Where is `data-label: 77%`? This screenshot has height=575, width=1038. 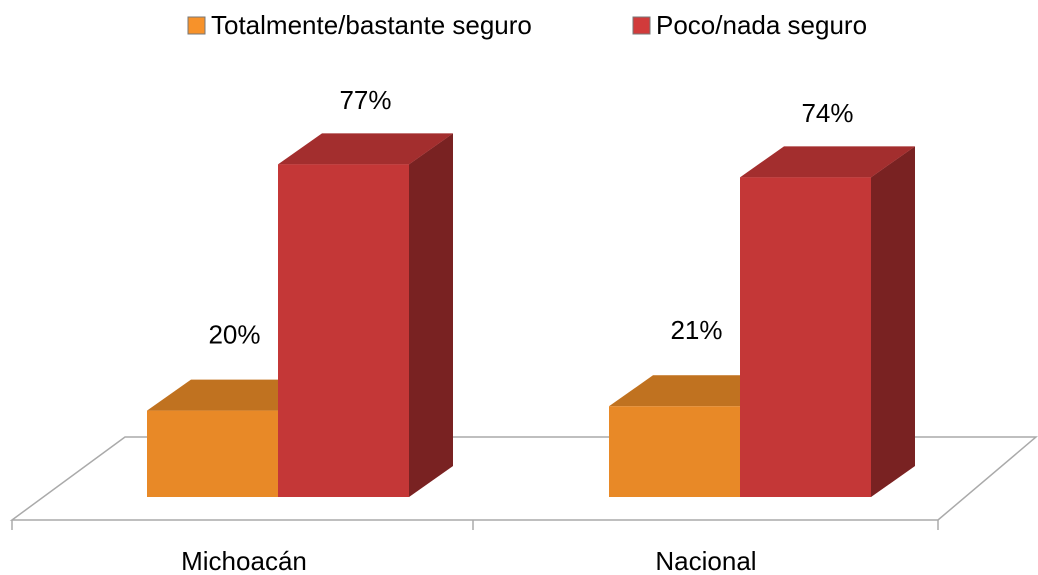 data-label: 77% is located at coordinates (365, 100).